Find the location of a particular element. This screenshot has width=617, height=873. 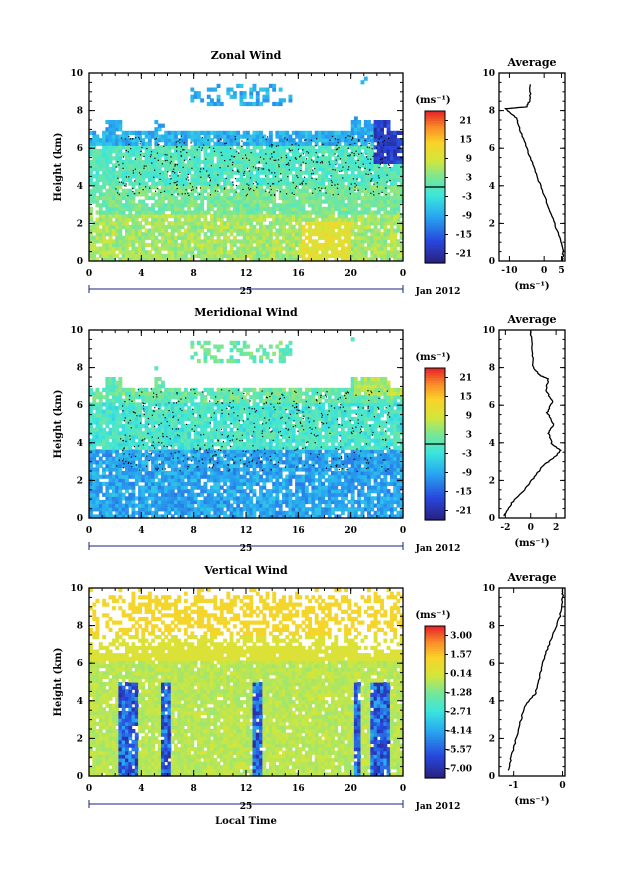

average-x-tick-label: -2 is located at coordinates (505, 528).